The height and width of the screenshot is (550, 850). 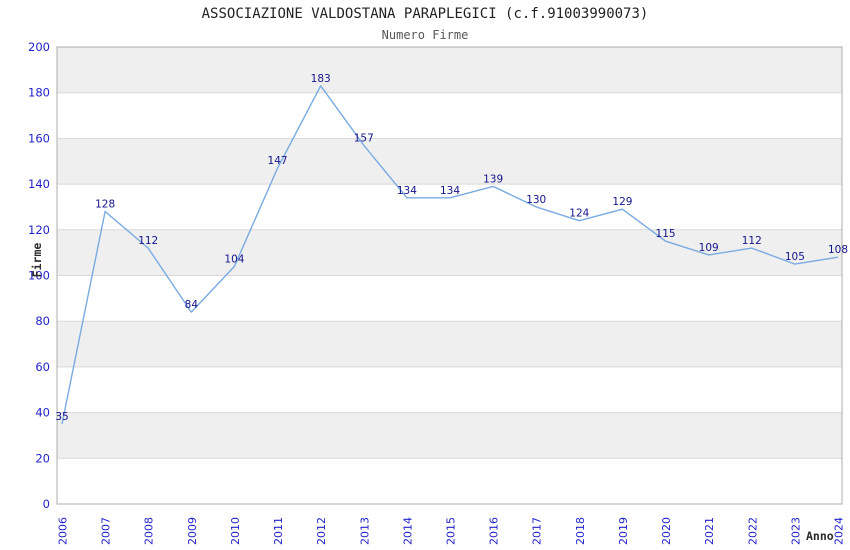 What do you see at coordinates (106, 531) in the screenshot?
I see `x-tick-label: 2007` at bounding box center [106, 531].